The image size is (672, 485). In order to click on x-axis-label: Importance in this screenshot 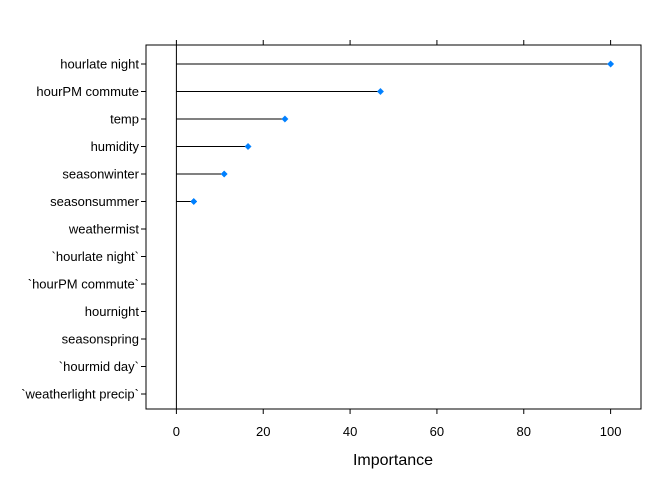, I will do `click(393, 460)`.